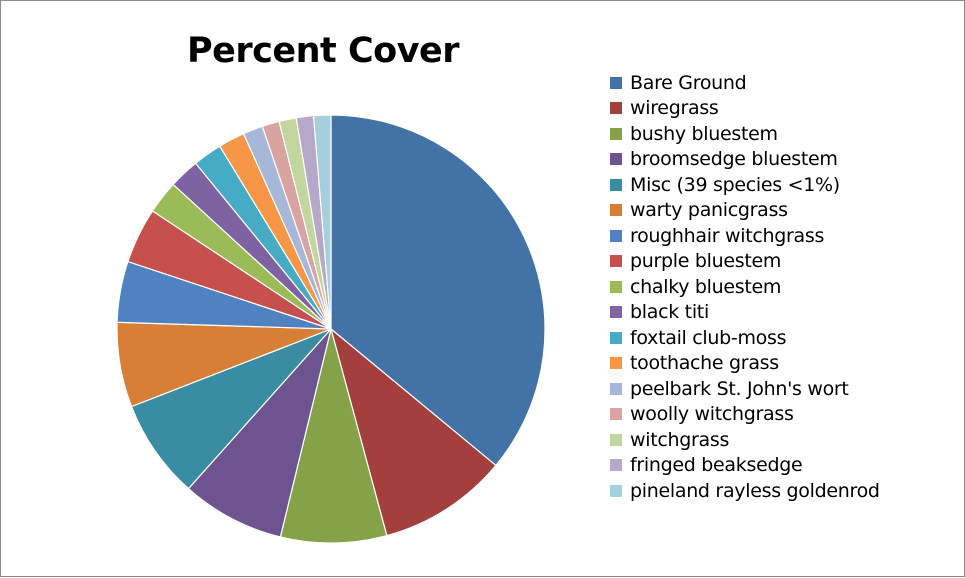  I want to click on legend-label-2: bushy bluestem, so click(704, 133).